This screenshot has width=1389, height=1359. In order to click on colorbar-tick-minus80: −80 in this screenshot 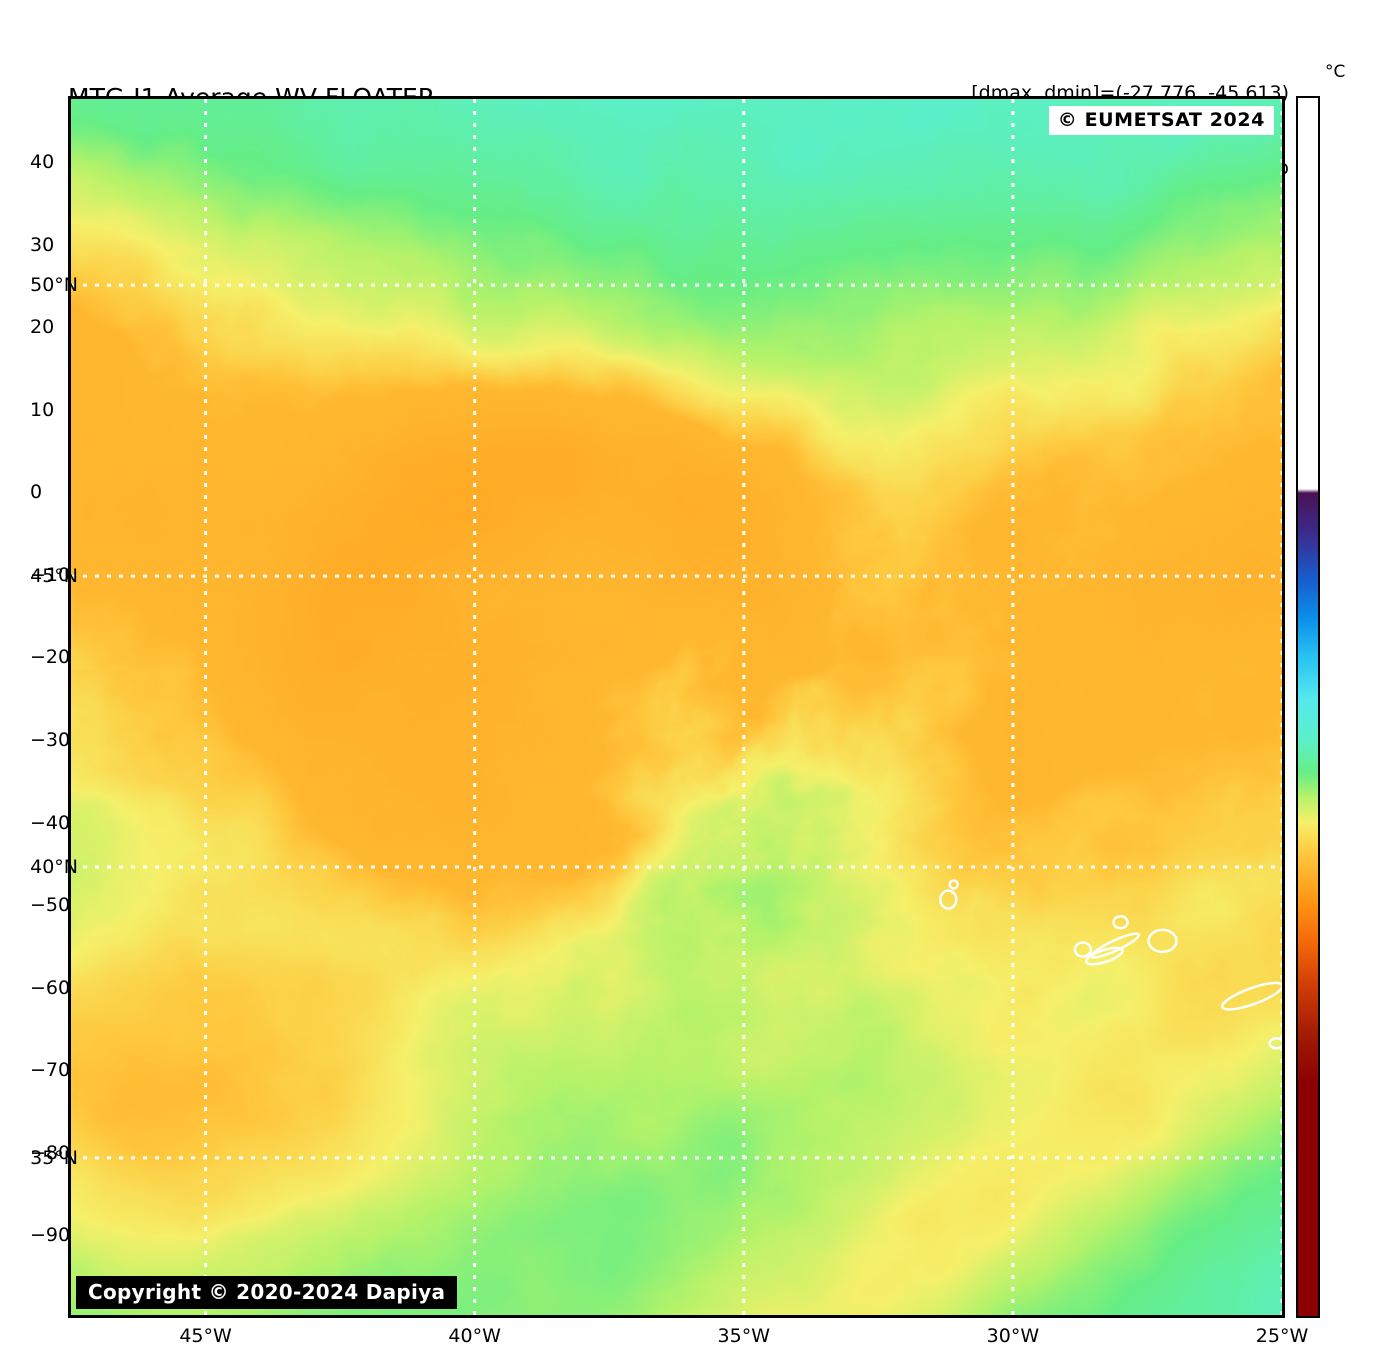, I will do `click(50, 1152)`.